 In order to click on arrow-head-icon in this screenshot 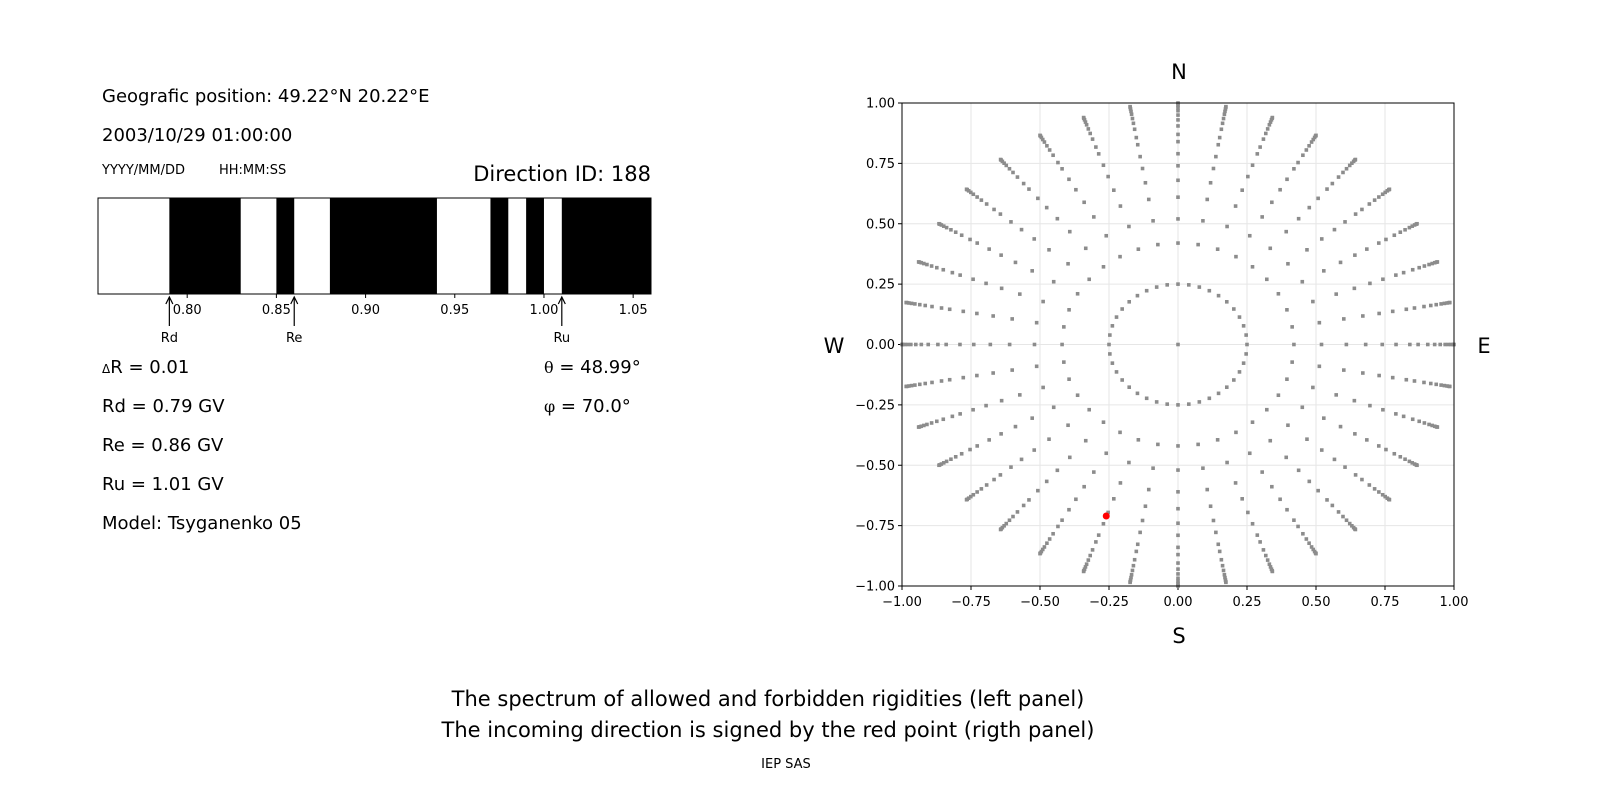, I will do `click(561, 300)`.